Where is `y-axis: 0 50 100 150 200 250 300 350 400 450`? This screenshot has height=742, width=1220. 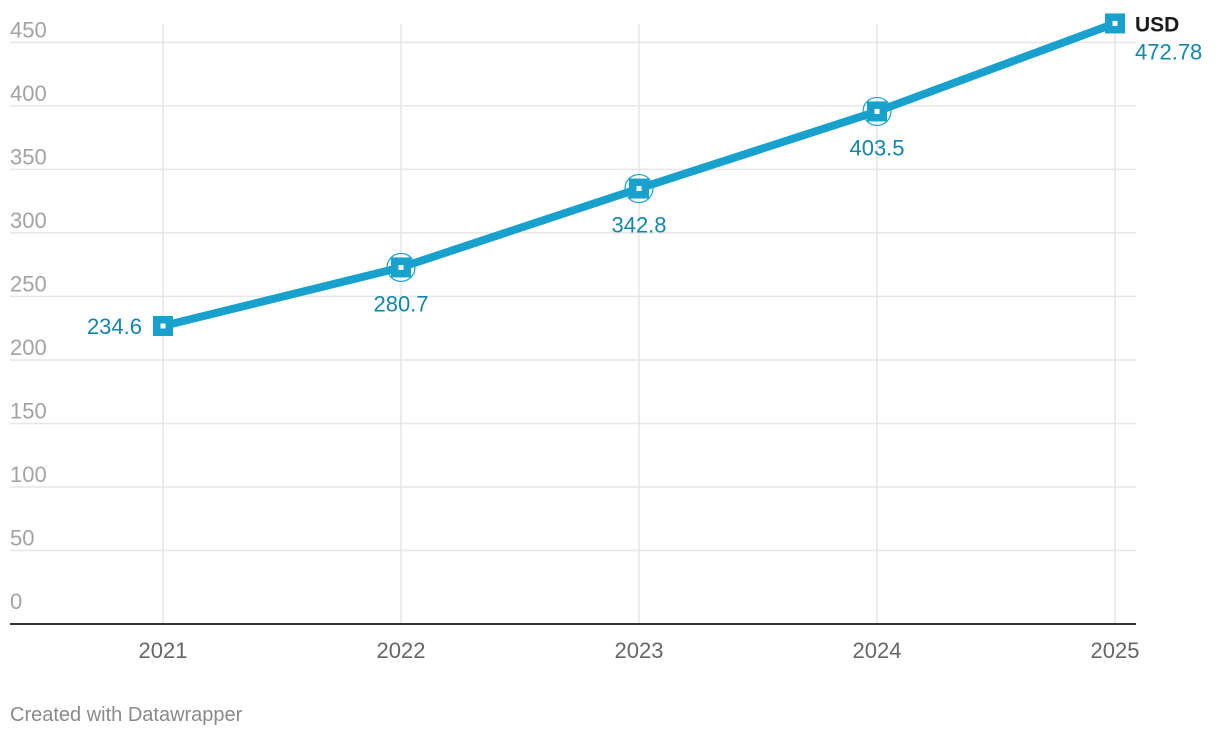
y-axis: 0 50 100 150 200 250 300 350 400 450 is located at coordinates (28, 315).